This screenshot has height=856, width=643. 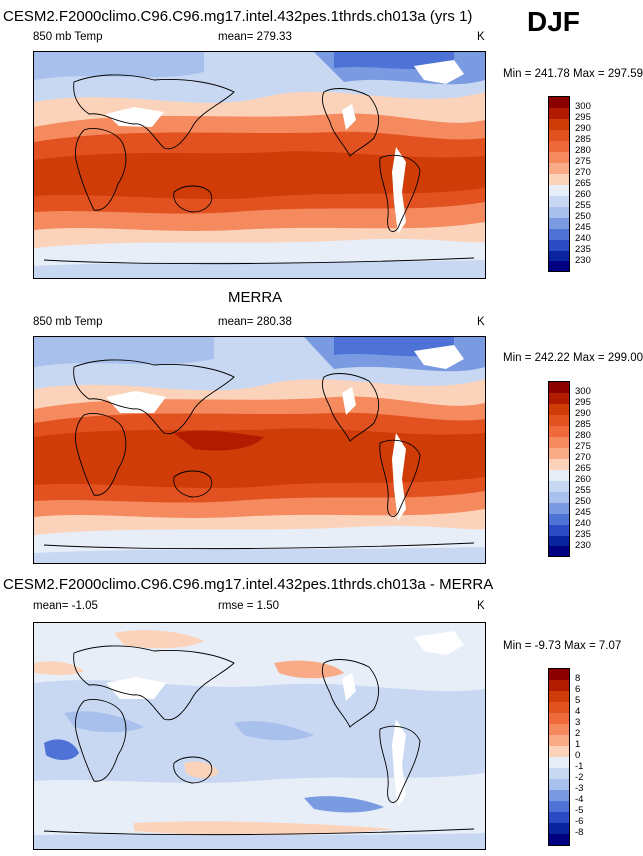 What do you see at coordinates (553, 21) in the screenshot?
I see `season-label: DJF` at bounding box center [553, 21].